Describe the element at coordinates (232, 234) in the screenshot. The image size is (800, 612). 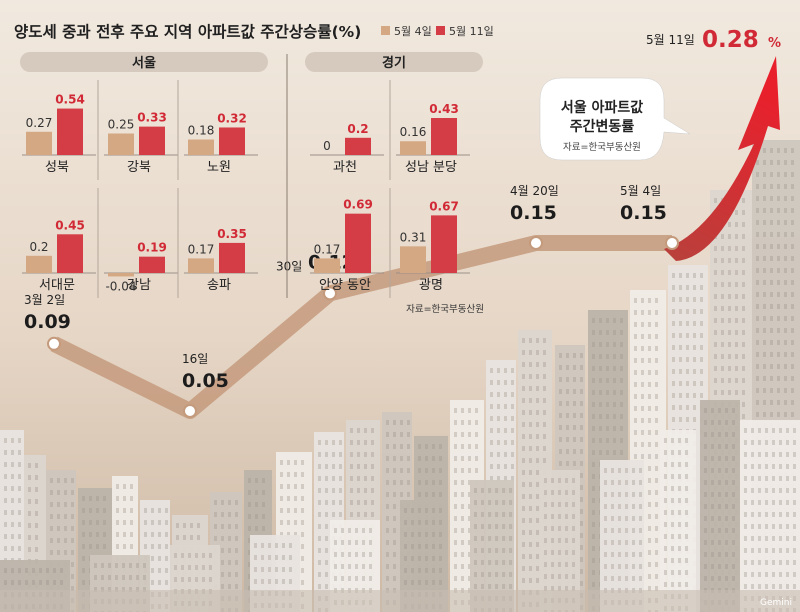
I see `bar-value-label: 0.35` at that location.